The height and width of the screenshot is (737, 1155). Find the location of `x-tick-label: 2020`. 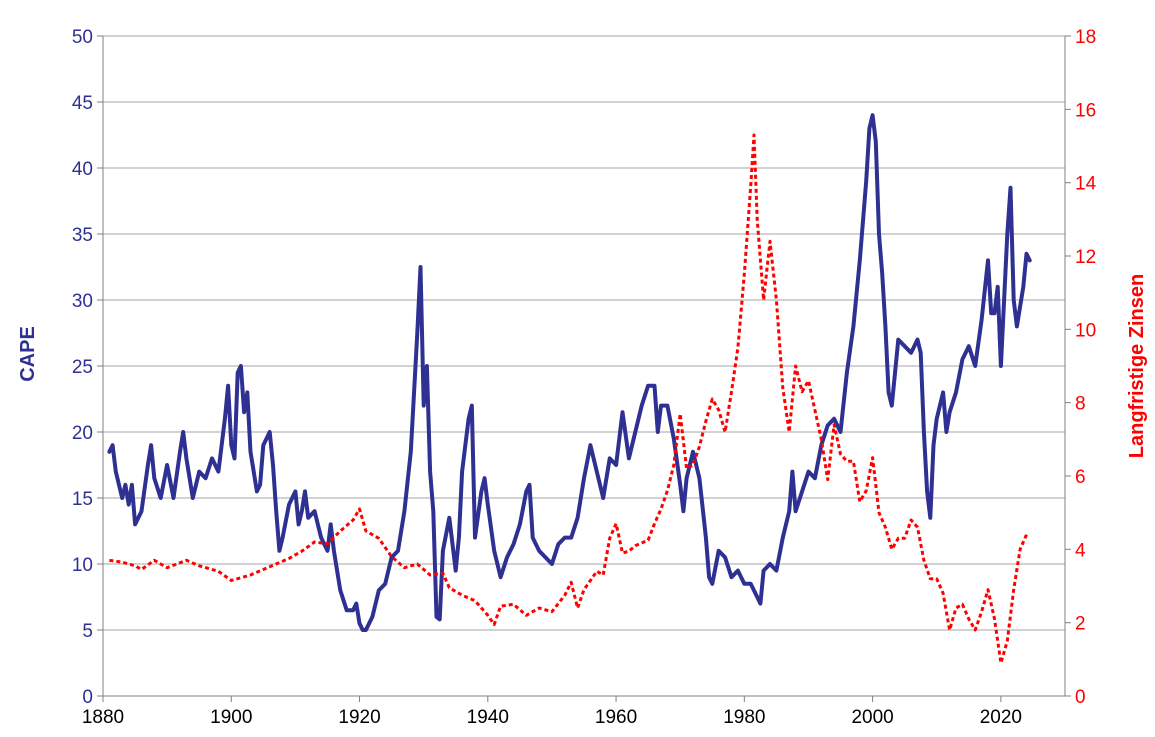

x-tick-label: 2020 is located at coordinates (1001, 717).